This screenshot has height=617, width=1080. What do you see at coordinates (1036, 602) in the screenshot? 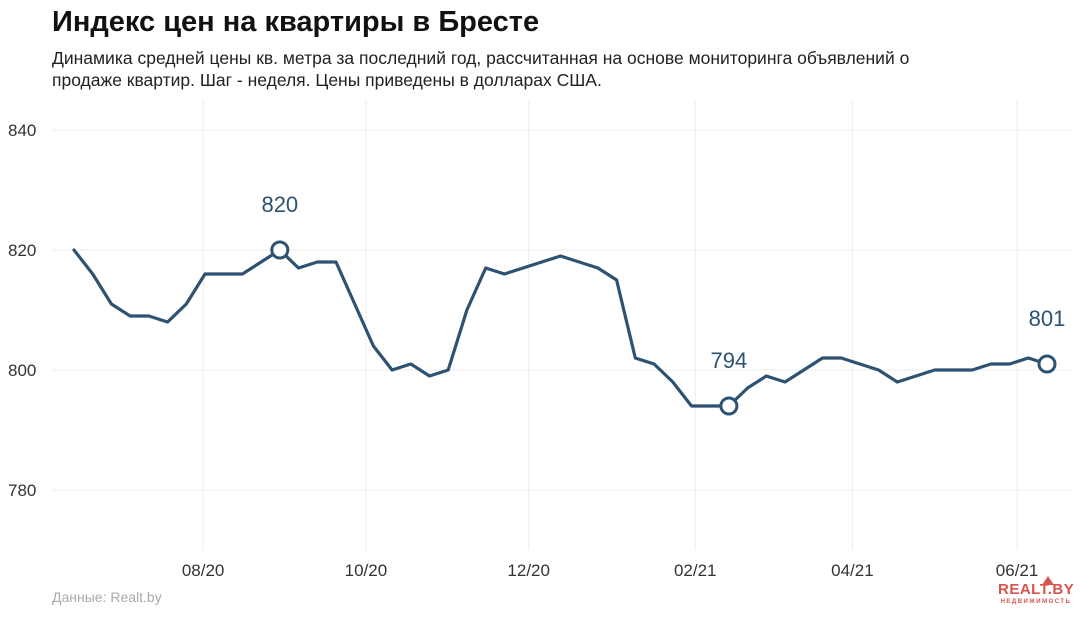
I see `logo-sub-text: НЕДВИЖИМОСТЬ` at bounding box center [1036, 602].